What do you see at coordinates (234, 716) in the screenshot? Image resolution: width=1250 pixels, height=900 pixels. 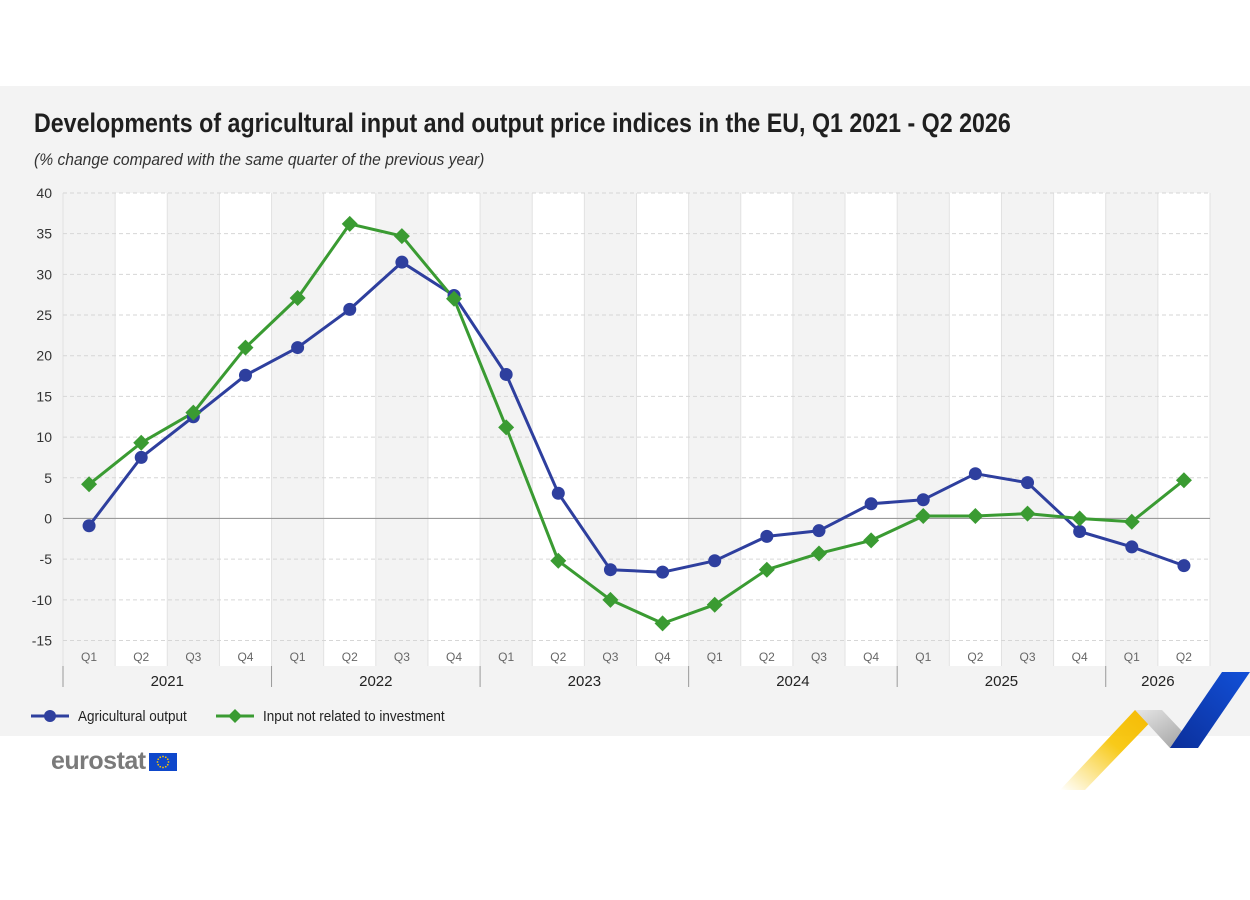 I see `diamond-marker-icon` at bounding box center [234, 716].